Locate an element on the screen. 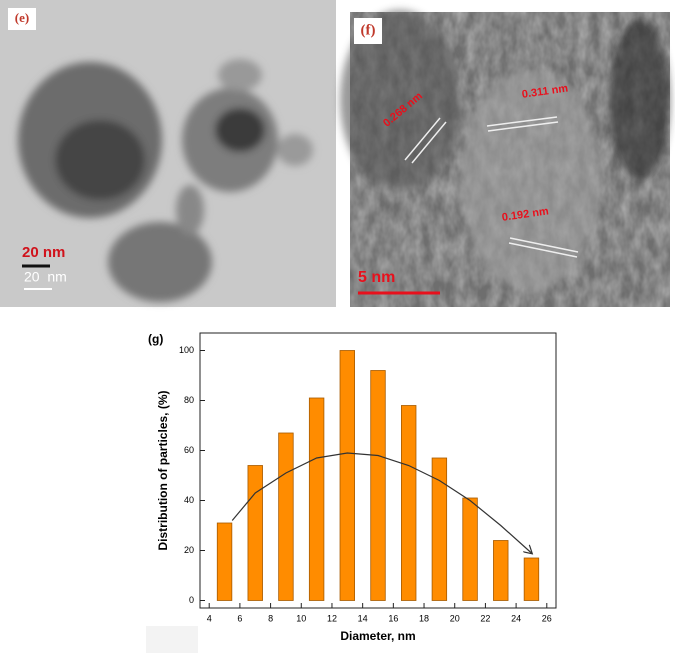  y-tick-label: 0 is located at coordinates (191, 600).